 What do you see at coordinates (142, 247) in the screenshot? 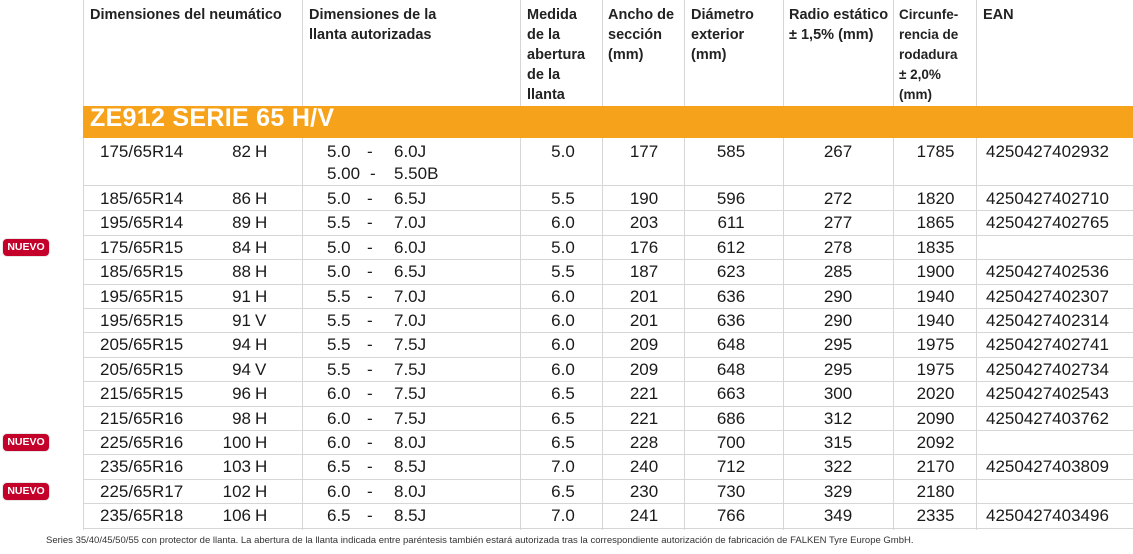
I see `tyre-size: 175/65R15` at bounding box center [142, 247].